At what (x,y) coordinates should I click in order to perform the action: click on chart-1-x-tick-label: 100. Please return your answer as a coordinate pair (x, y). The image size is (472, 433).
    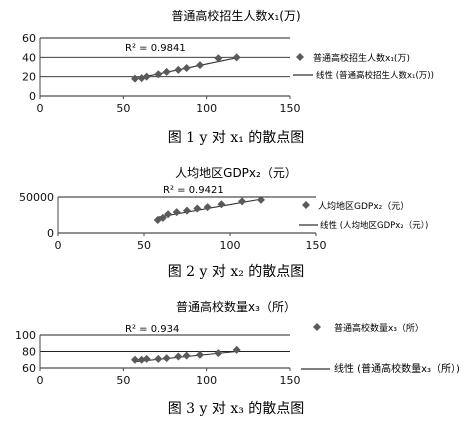
    Looking at the image, I should click on (206, 108).